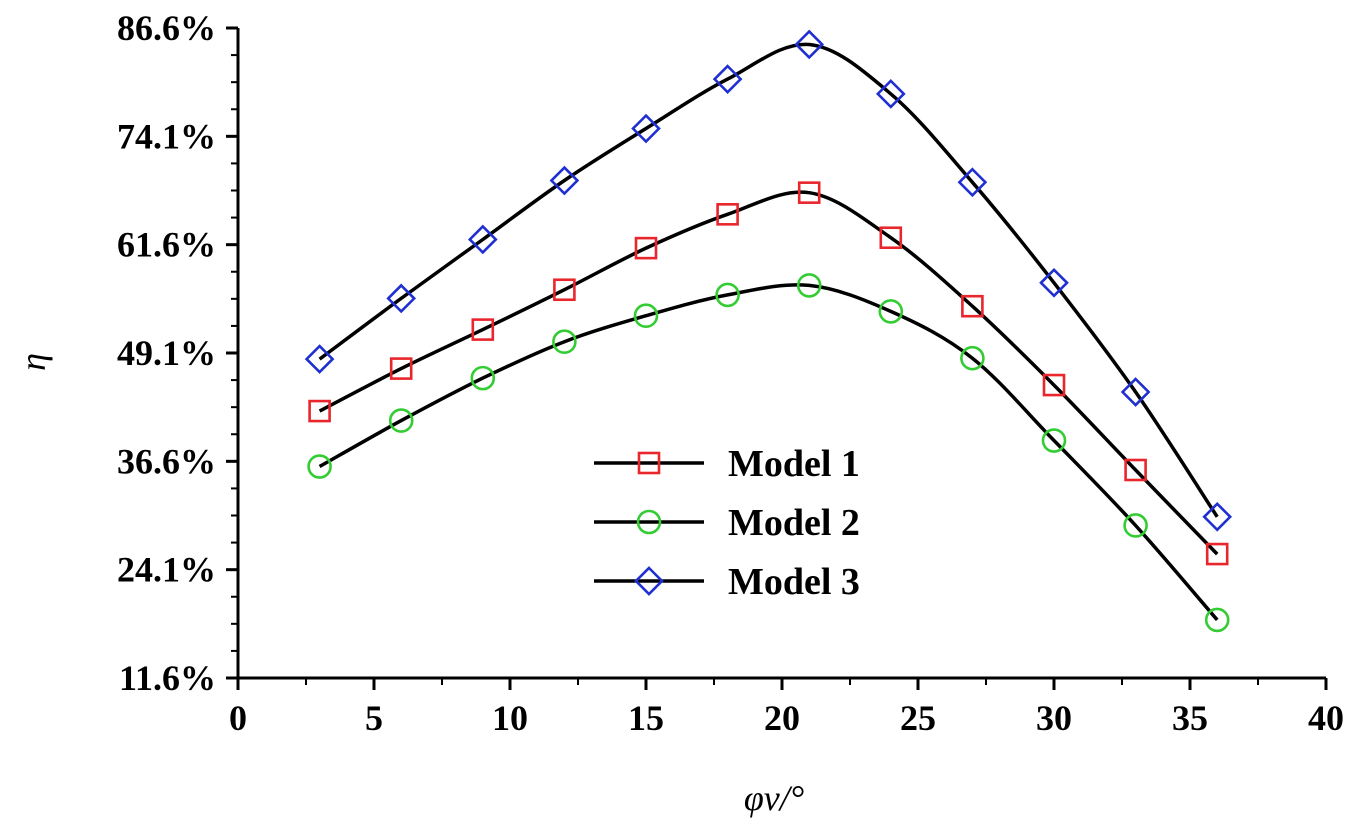 The image size is (1364, 827). Describe the element at coordinates (374, 718) in the screenshot. I see `x-tick-label: 5` at that location.